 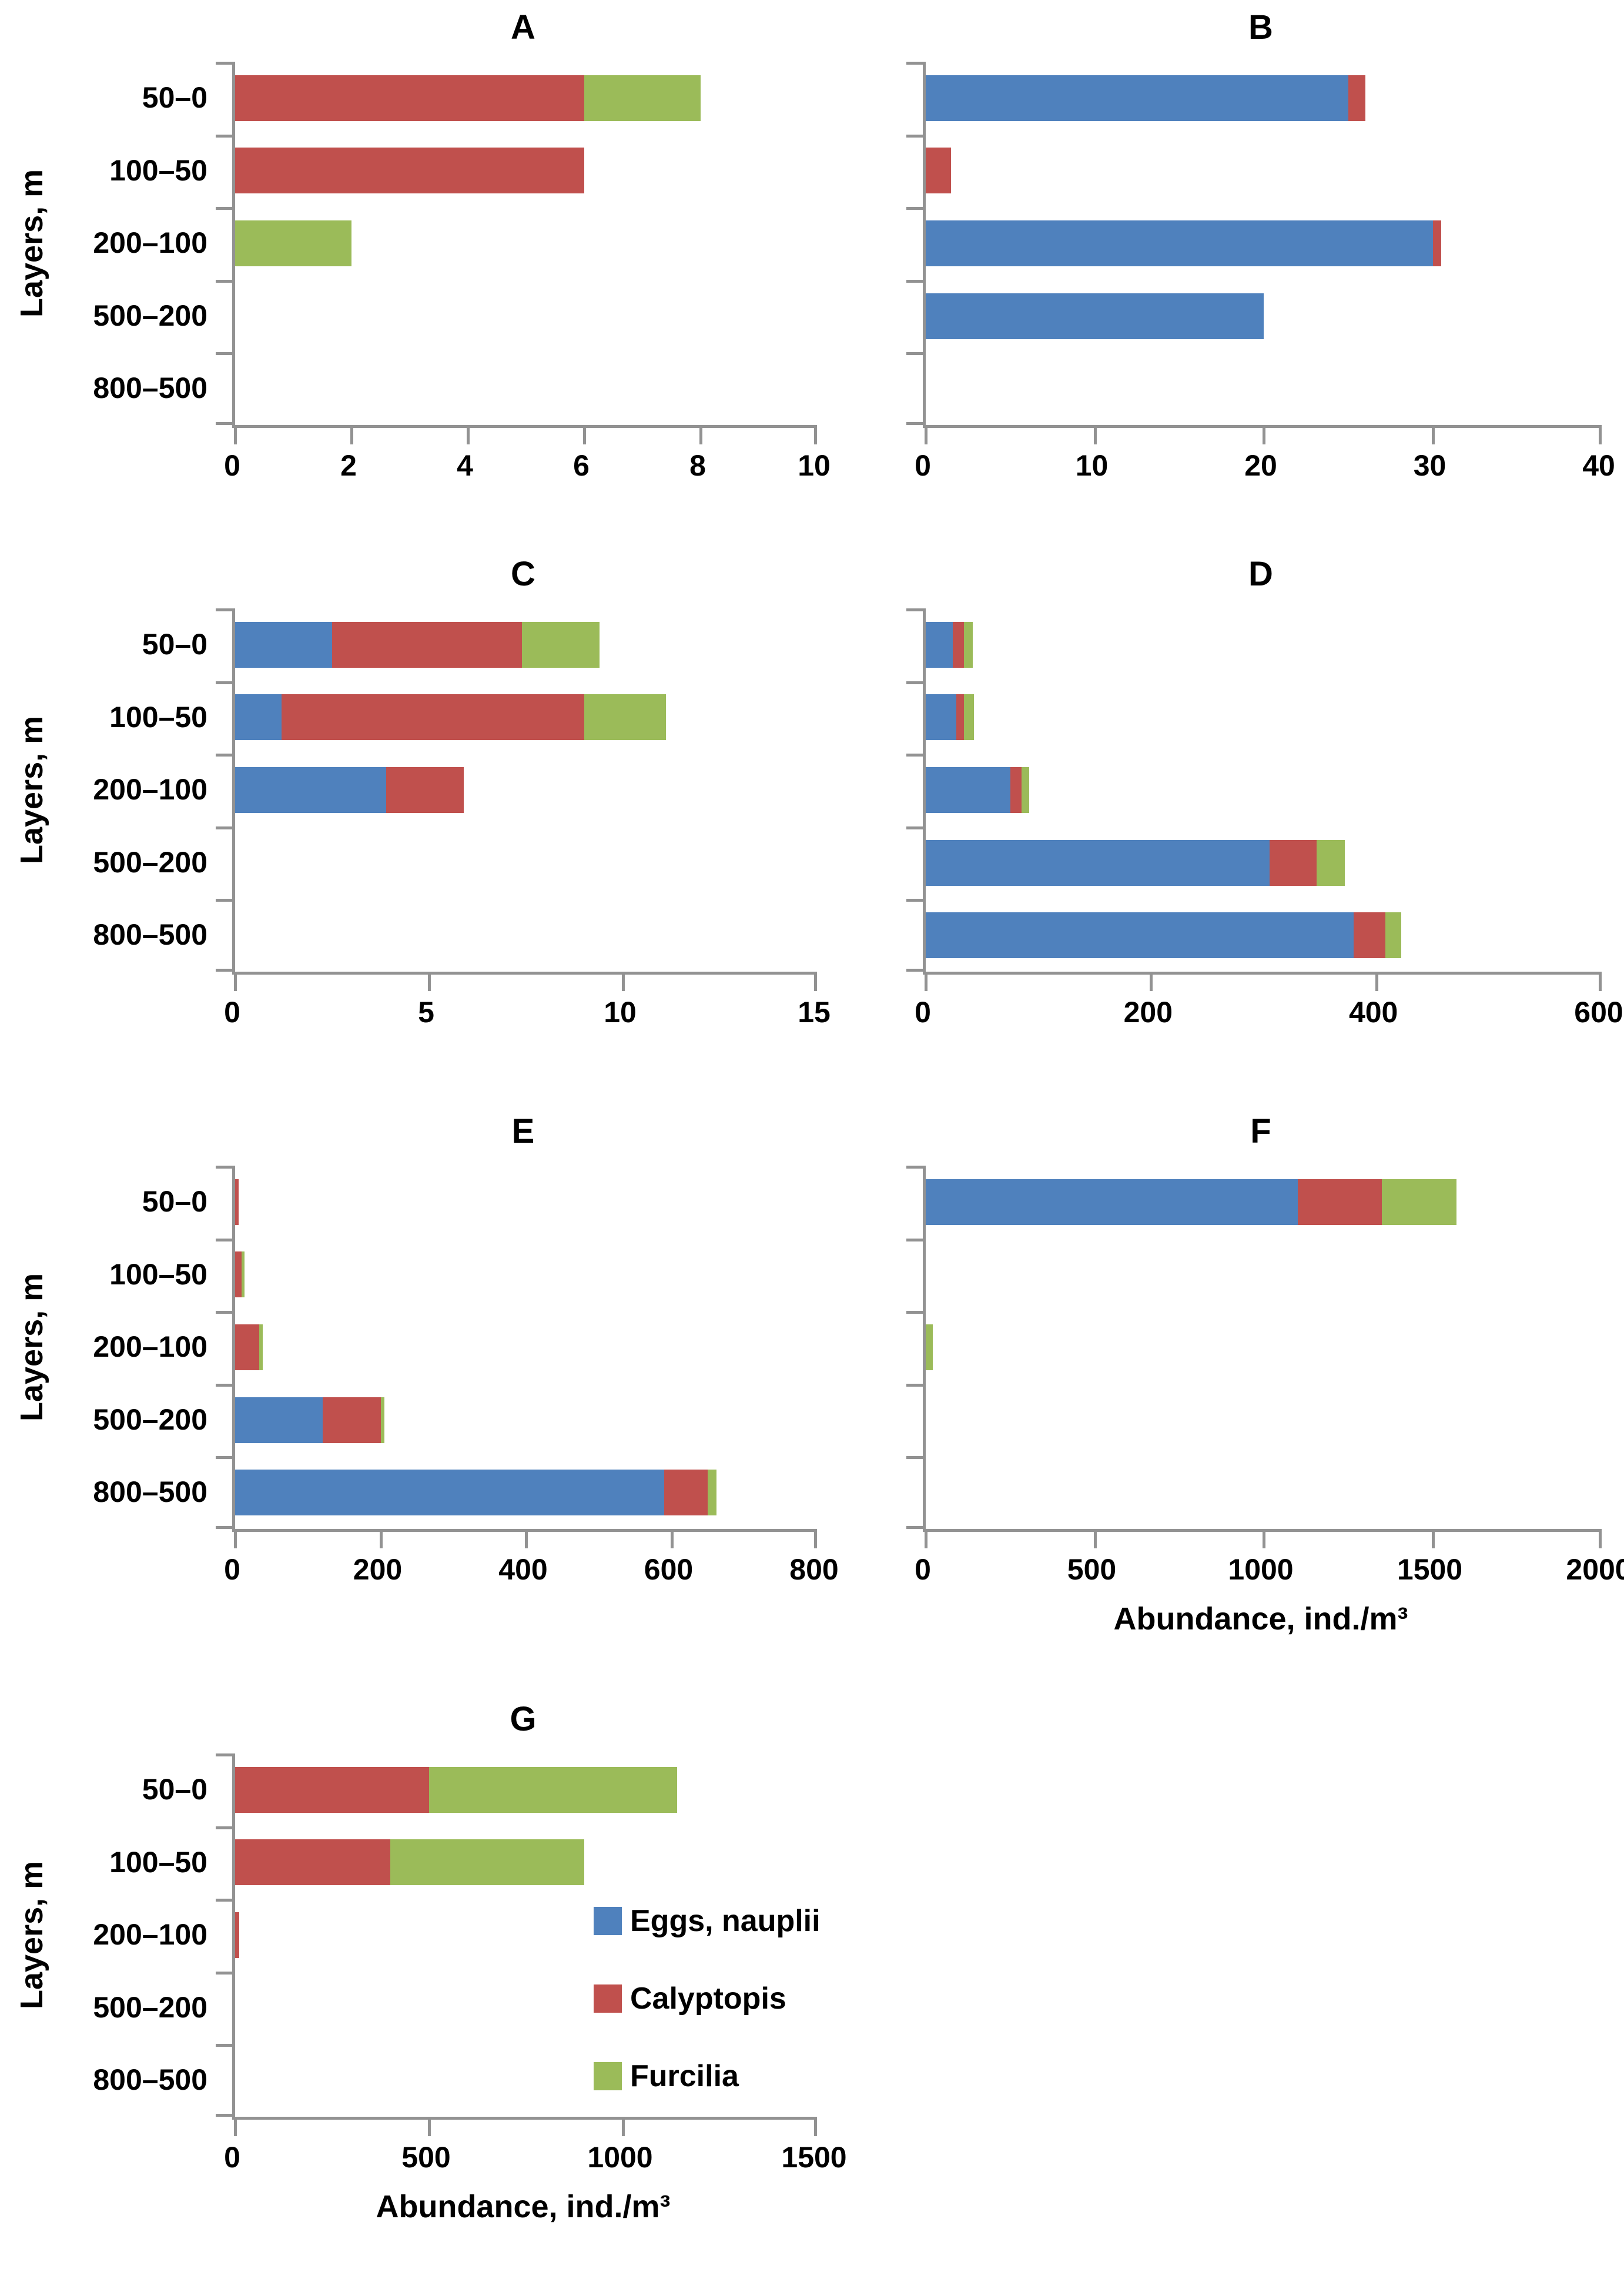 I want to click on legend-item-eggs: Eggs, nauplii, so click(x=708, y=1921).